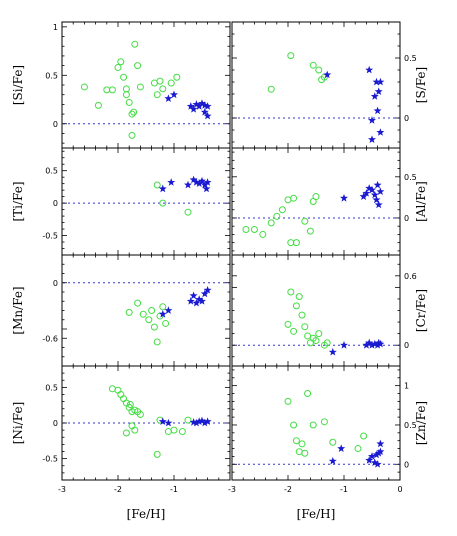 This screenshot has height=536, width=457. What do you see at coordinates (121, 429) in the screenshot?
I see `panel-ni: -0.5 0 0.5 [Ni/Fe] -3 -2 -1` at bounding box center [121, 429].